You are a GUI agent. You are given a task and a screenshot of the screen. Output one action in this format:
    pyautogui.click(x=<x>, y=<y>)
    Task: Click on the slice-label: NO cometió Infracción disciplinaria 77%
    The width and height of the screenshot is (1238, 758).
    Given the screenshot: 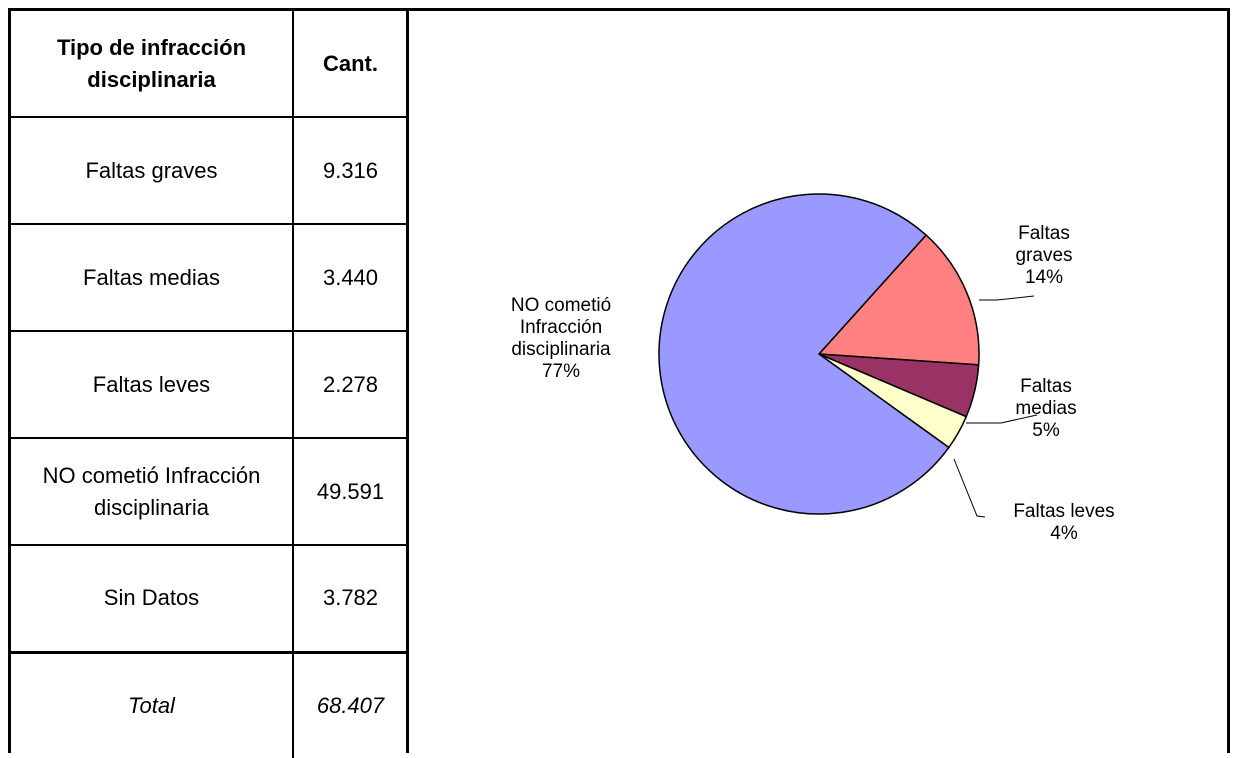 What is the action you would take?
    pyautogui.click(x=561, y=338)
    